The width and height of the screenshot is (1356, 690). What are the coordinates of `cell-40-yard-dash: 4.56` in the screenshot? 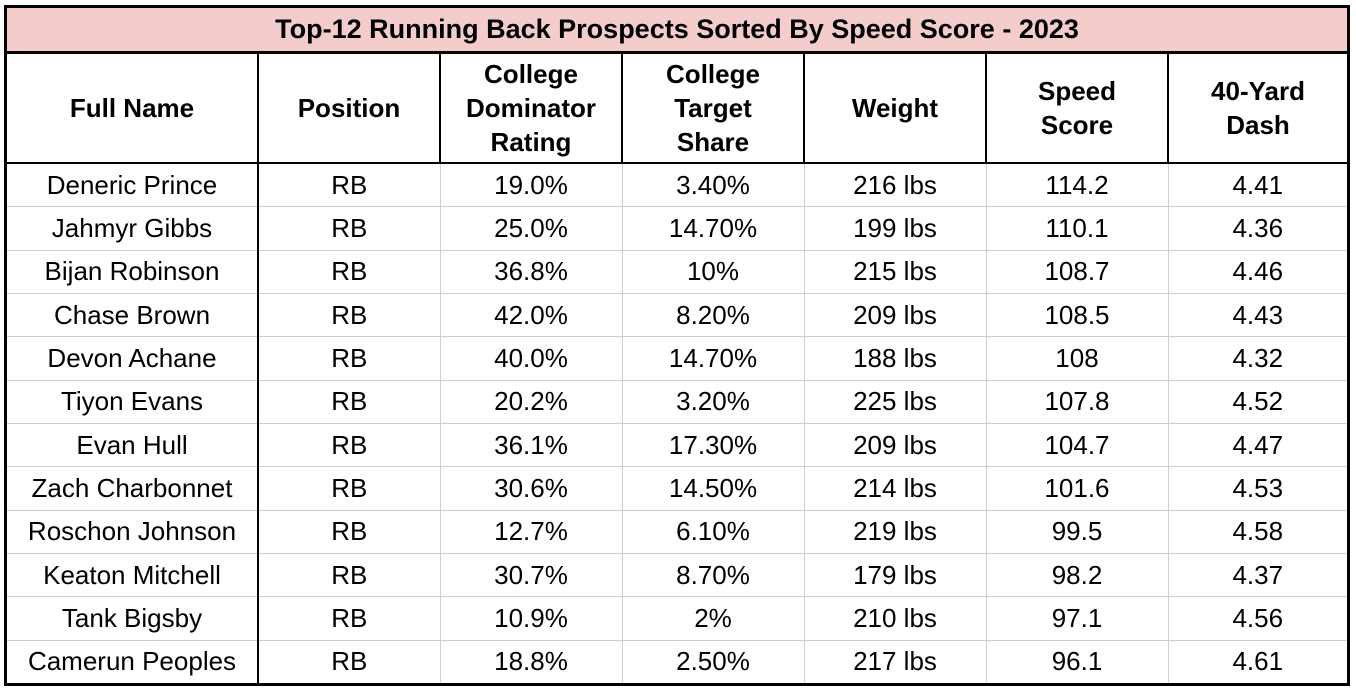 It's located at (1258, 618).